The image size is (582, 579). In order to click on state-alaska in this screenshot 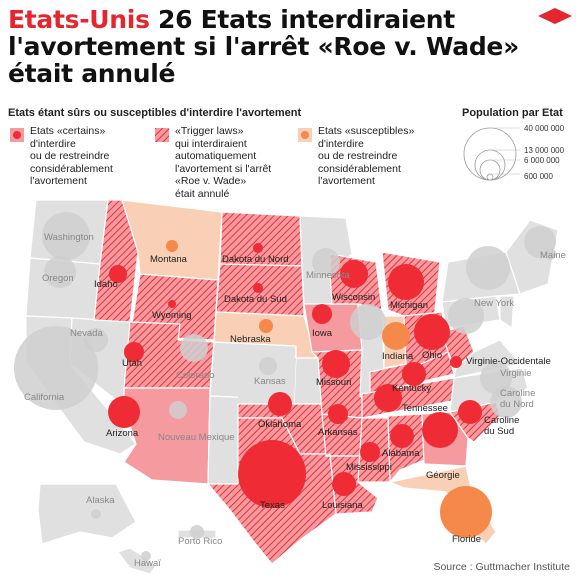, I will do `click(87, 514)`.